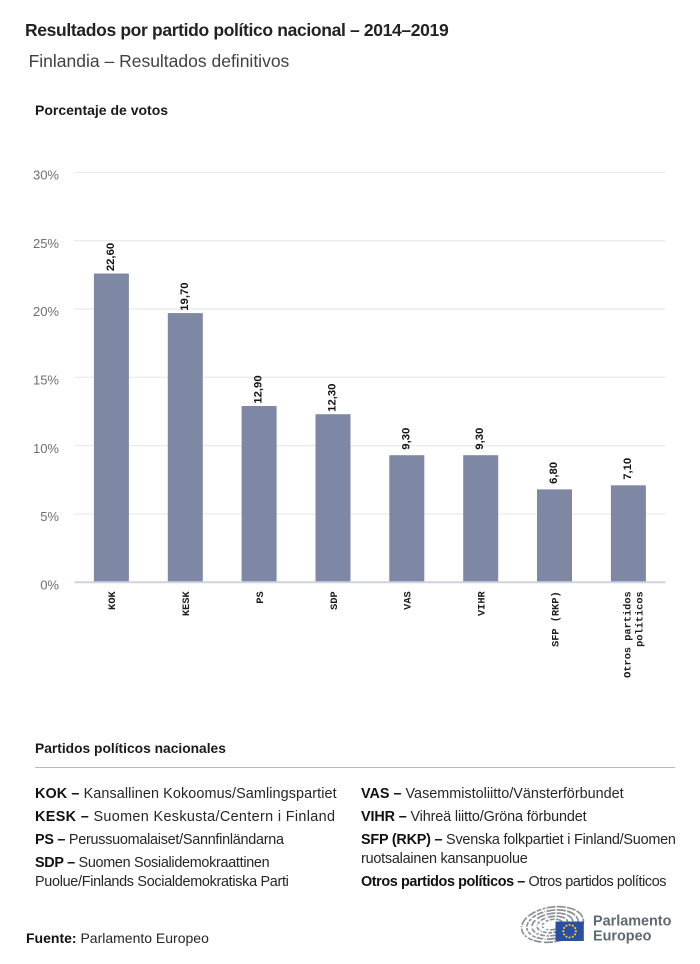  What do you see at coordinates (49, 585) in the screenshot?
I see `svg-text: 0%` at bounding box center [49, 585].